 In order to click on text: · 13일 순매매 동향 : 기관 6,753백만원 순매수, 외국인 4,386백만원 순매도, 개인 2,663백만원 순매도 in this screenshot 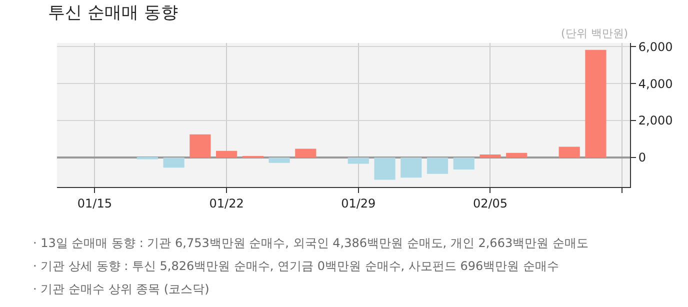, I will do `click(310, 243)`.